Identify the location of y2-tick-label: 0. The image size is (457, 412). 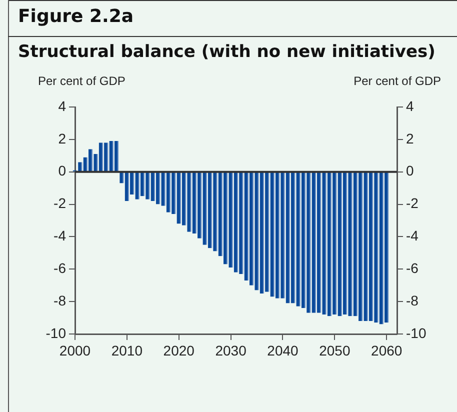
(410, 170).